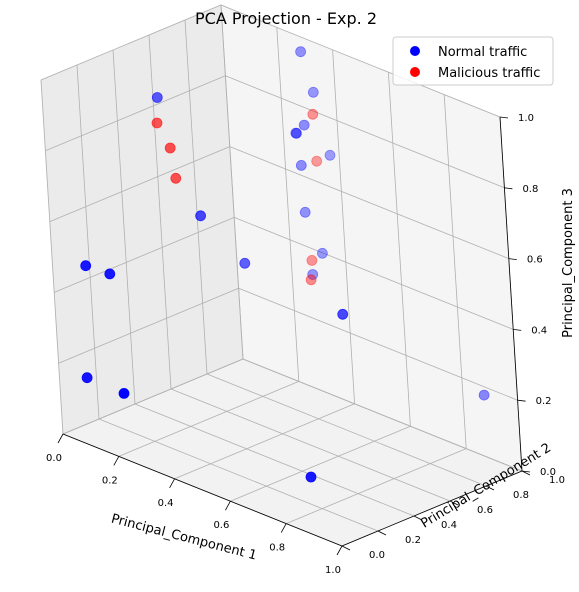  Describe the element at coordinates (415, 51) in the screenshot. I see `legend-marker-normal` at that location.